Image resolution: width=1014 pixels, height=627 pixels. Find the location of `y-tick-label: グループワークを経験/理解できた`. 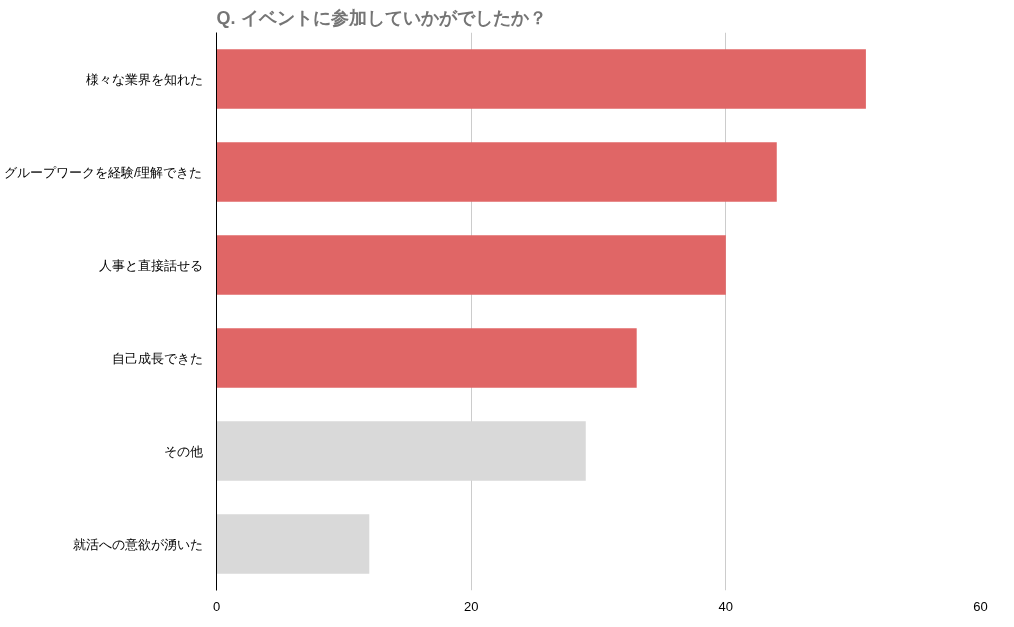

y-tick-label: グループワークを経験/理解できた is located at coordinates (103, 172).